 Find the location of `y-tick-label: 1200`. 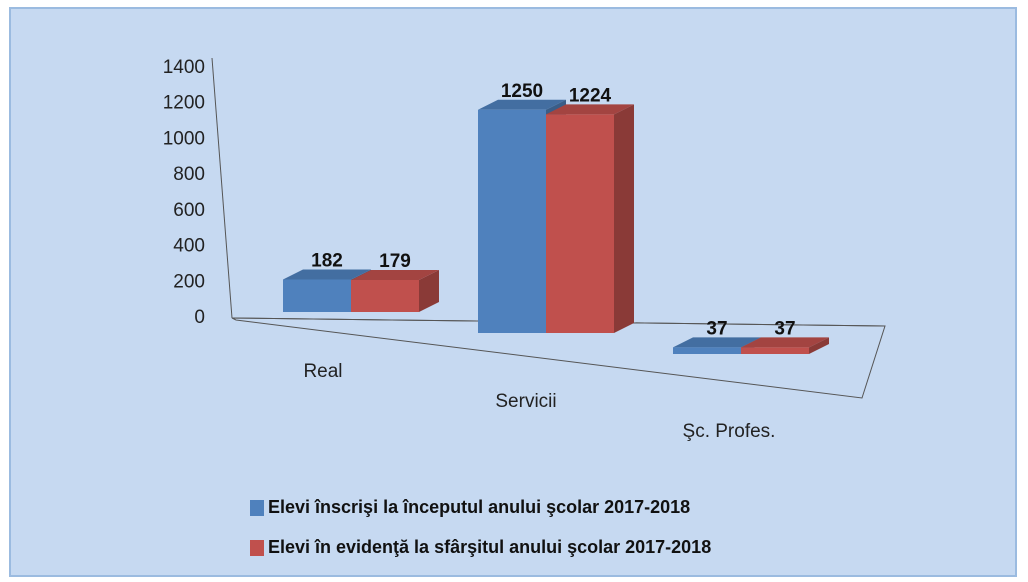

y-tick-label: 1200 is located at coordinates (184, 103).